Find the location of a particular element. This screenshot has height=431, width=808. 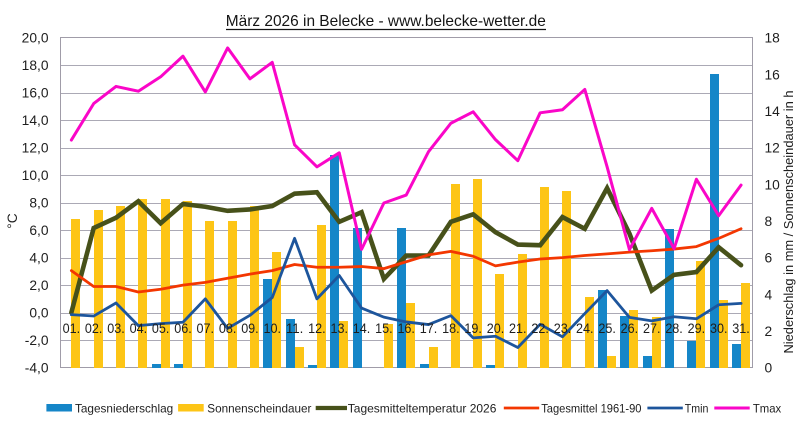

svg-text: 29. is located at coordinates (697, 328).